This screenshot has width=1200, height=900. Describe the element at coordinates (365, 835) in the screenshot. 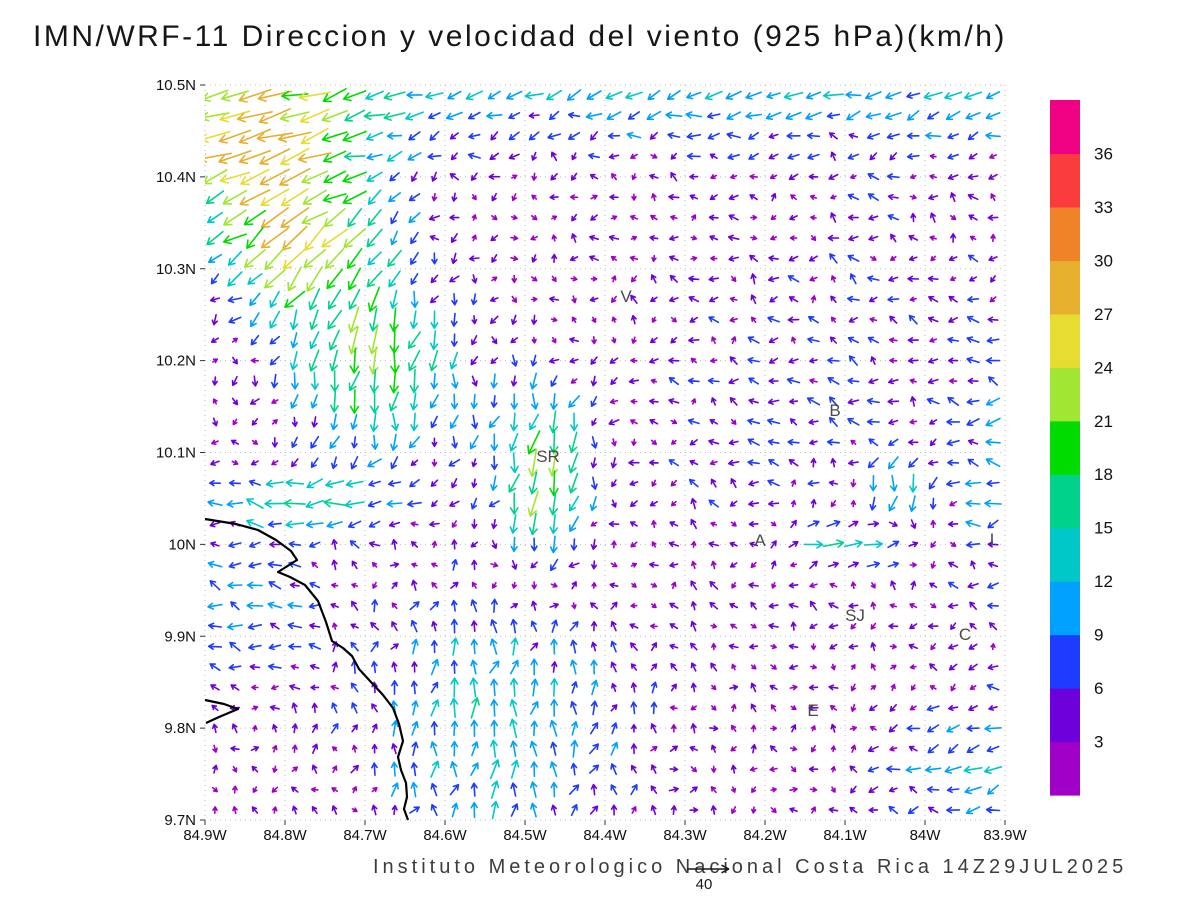

I see `x-tick-label: 84.7W` at that location.